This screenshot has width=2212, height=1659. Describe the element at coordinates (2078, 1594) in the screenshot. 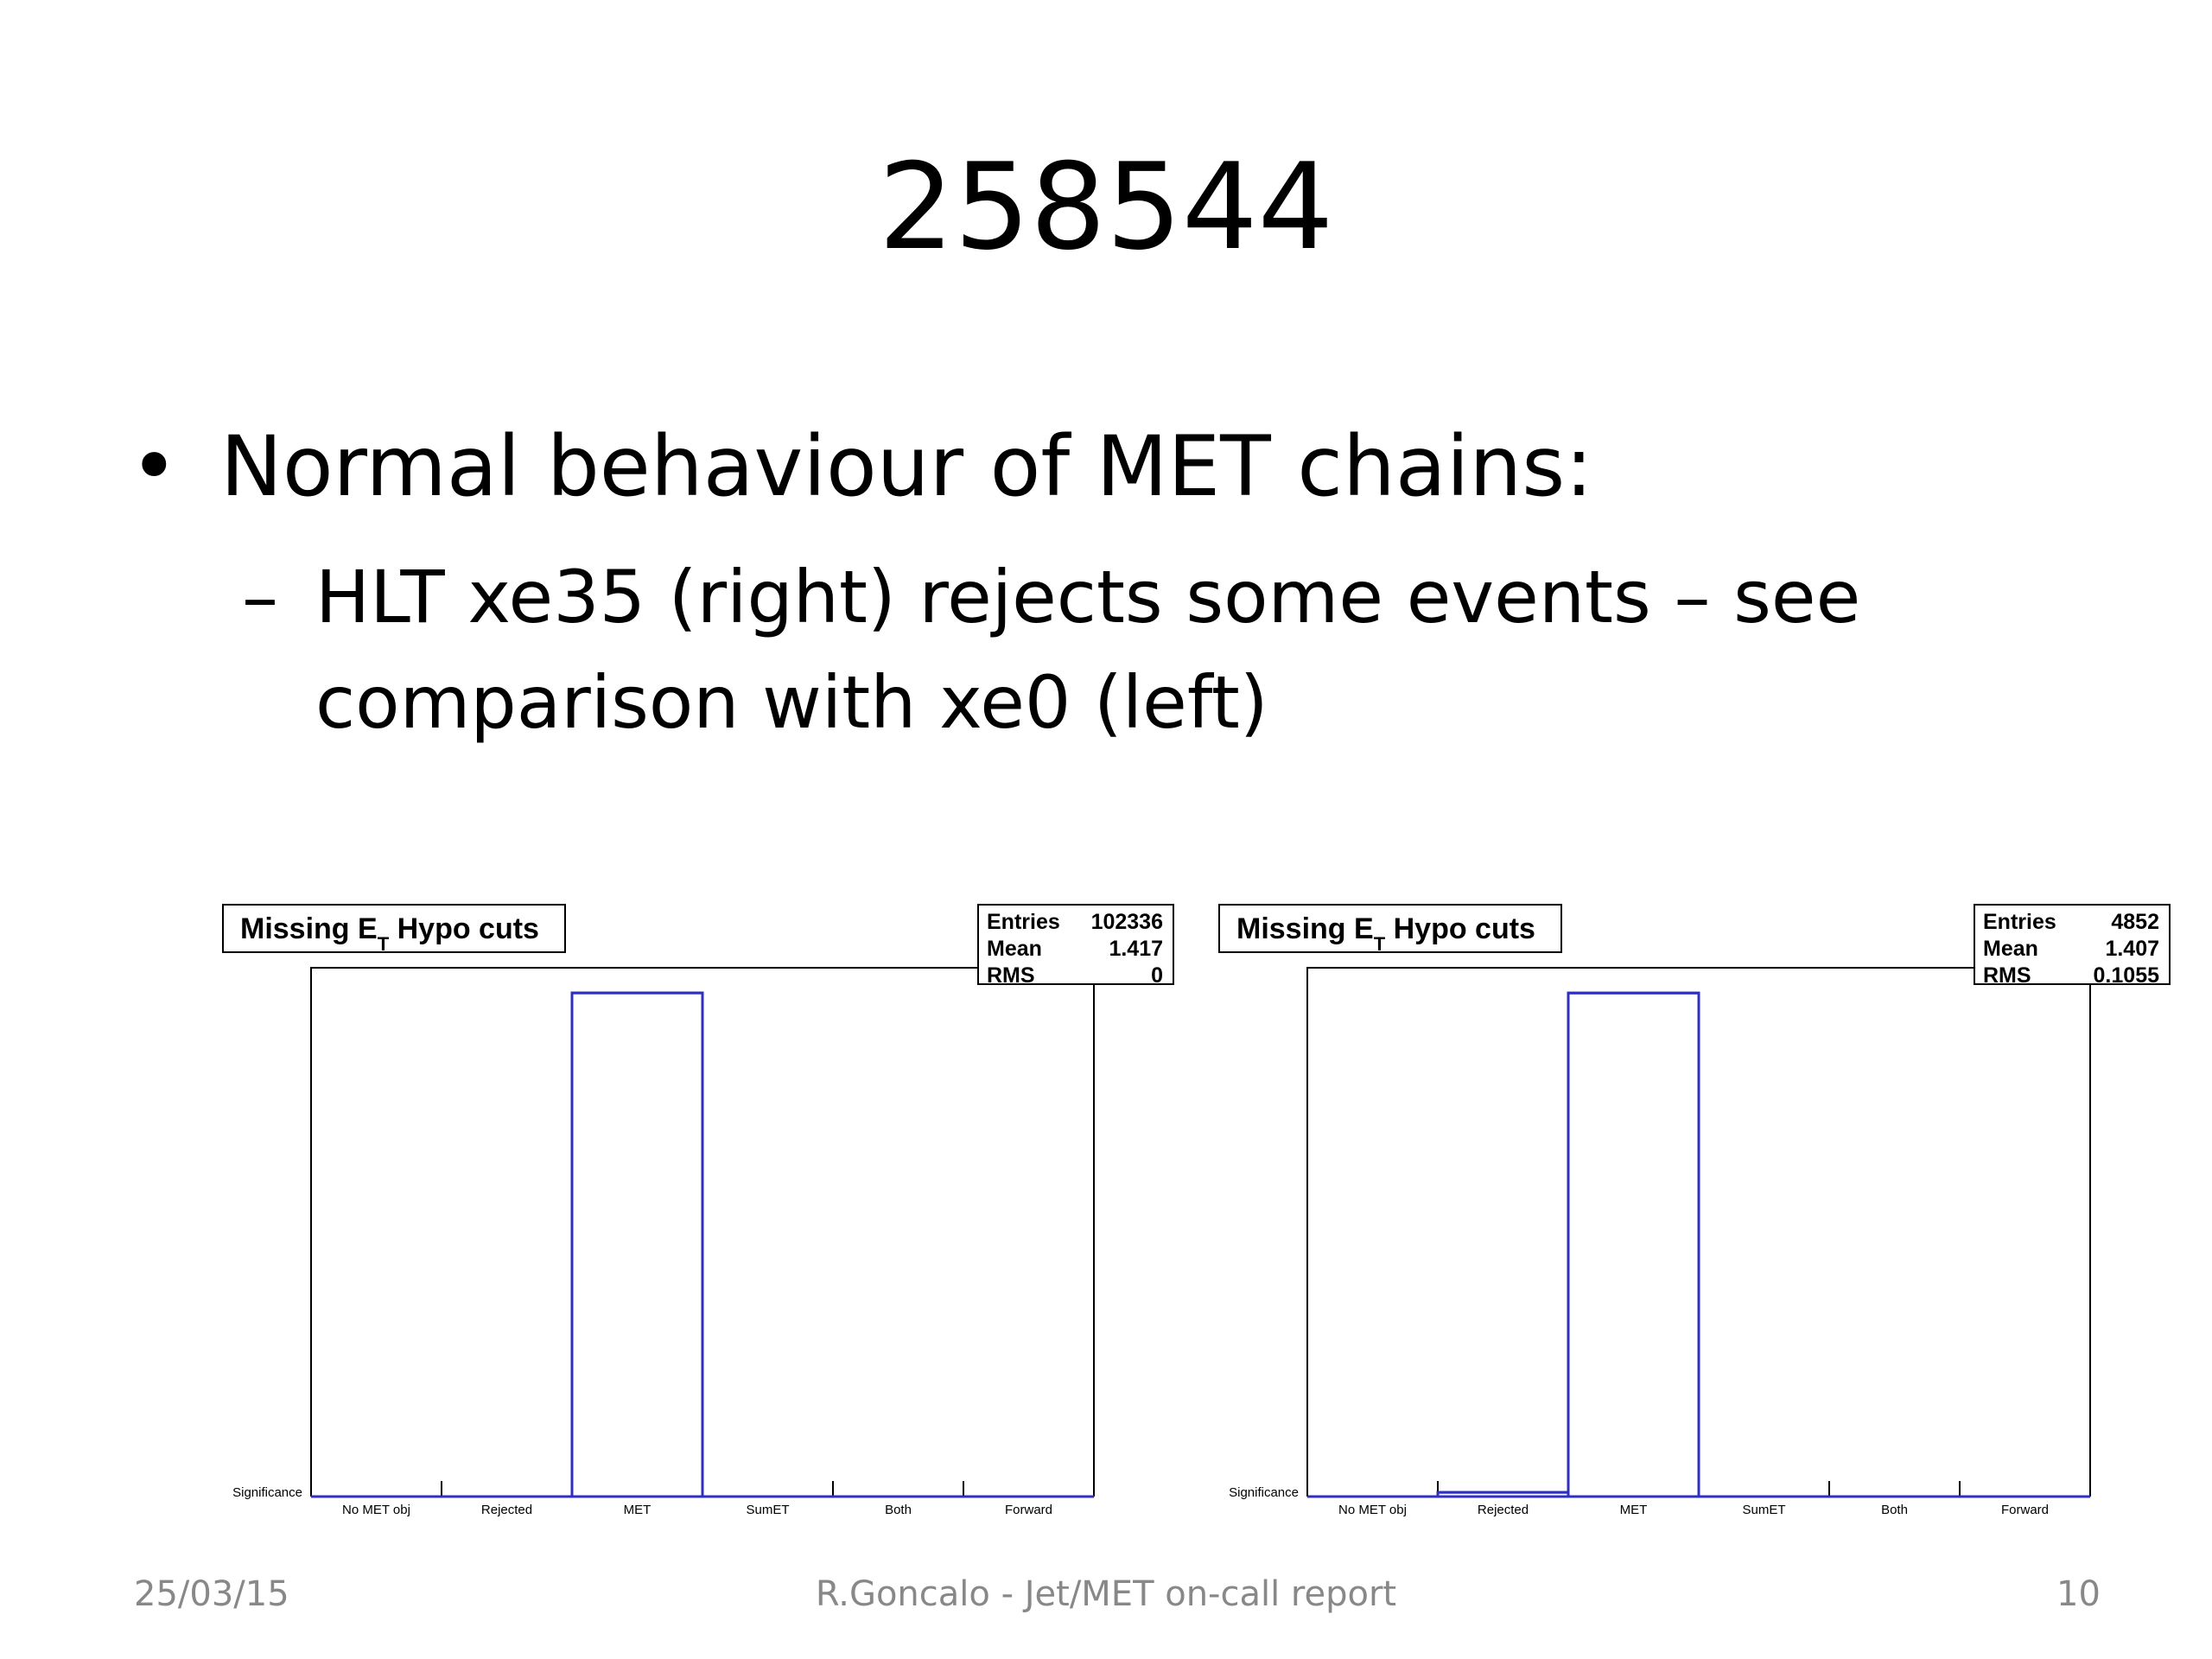

I see `footer-page-number: 10` at that location.